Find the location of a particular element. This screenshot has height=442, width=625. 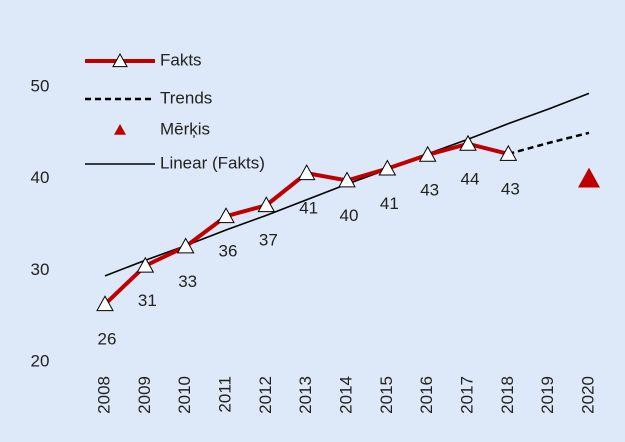

x-tick-label: 2012 is located at coordinates (265, 395).